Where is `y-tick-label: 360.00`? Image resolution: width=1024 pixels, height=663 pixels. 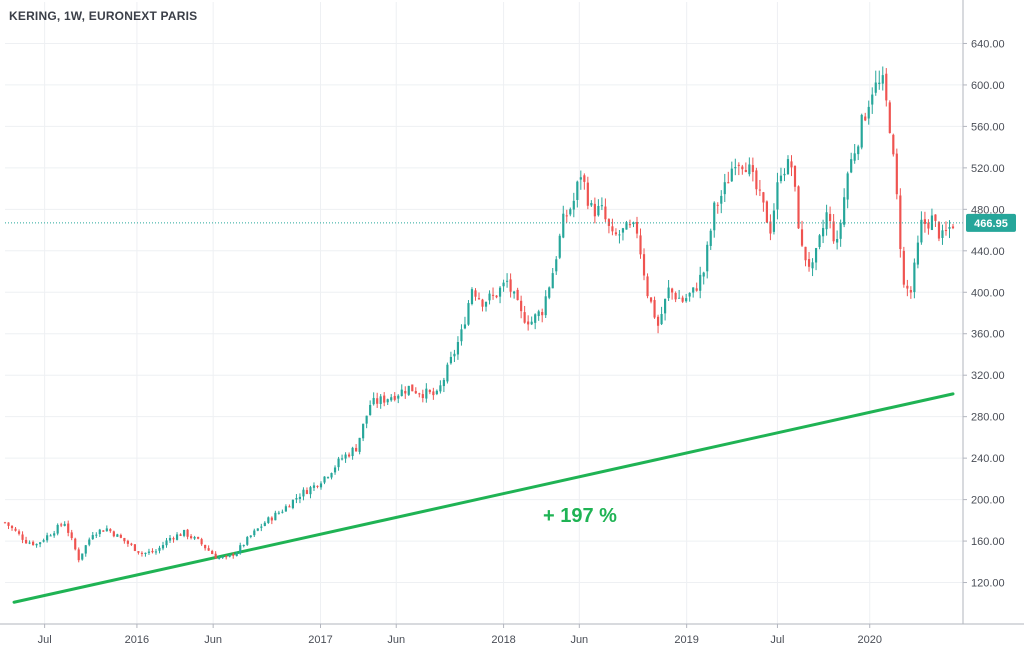 y-tick-label: 360.00 is located at coordinates (988, 335).